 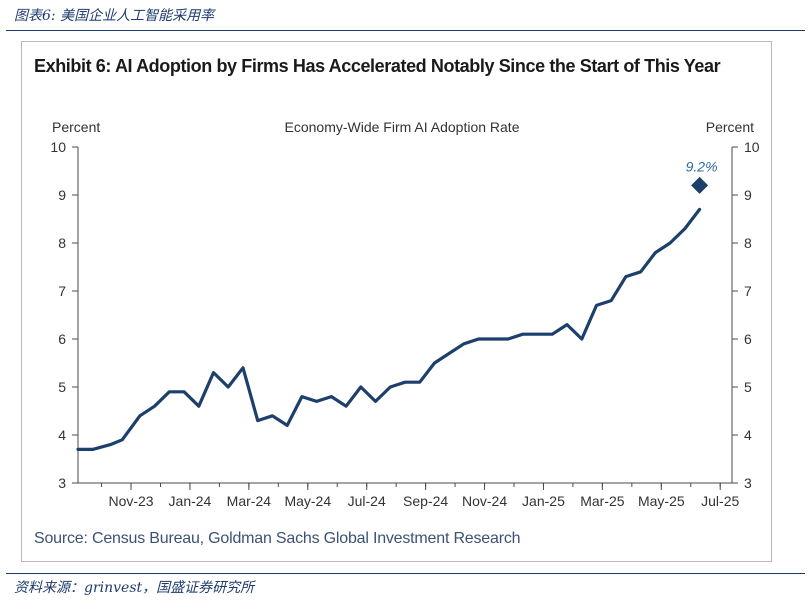 I want to click on source-footer: 资料来源：grinvest，国盛证券研究所, so click(x=134, y=588).